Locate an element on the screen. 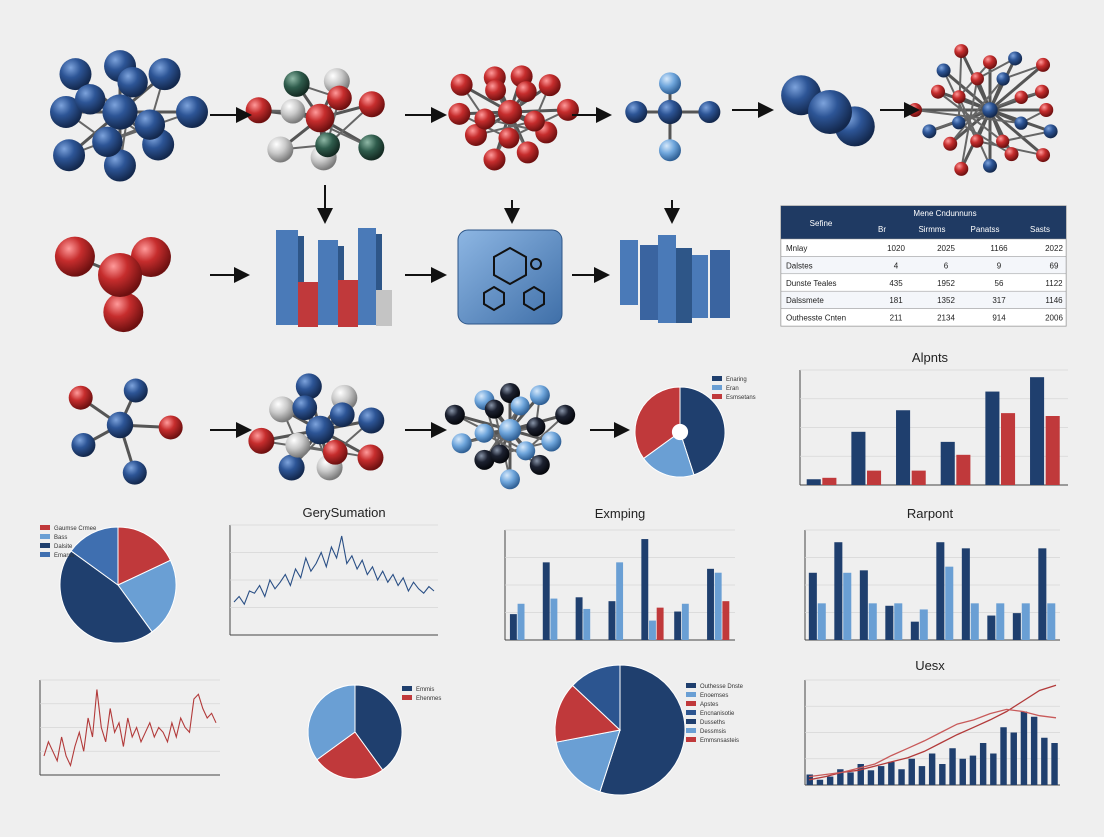 The height and width of the screenshot is (837, 1104). chart-title: Alpnts is located at coordinates (930, 357).